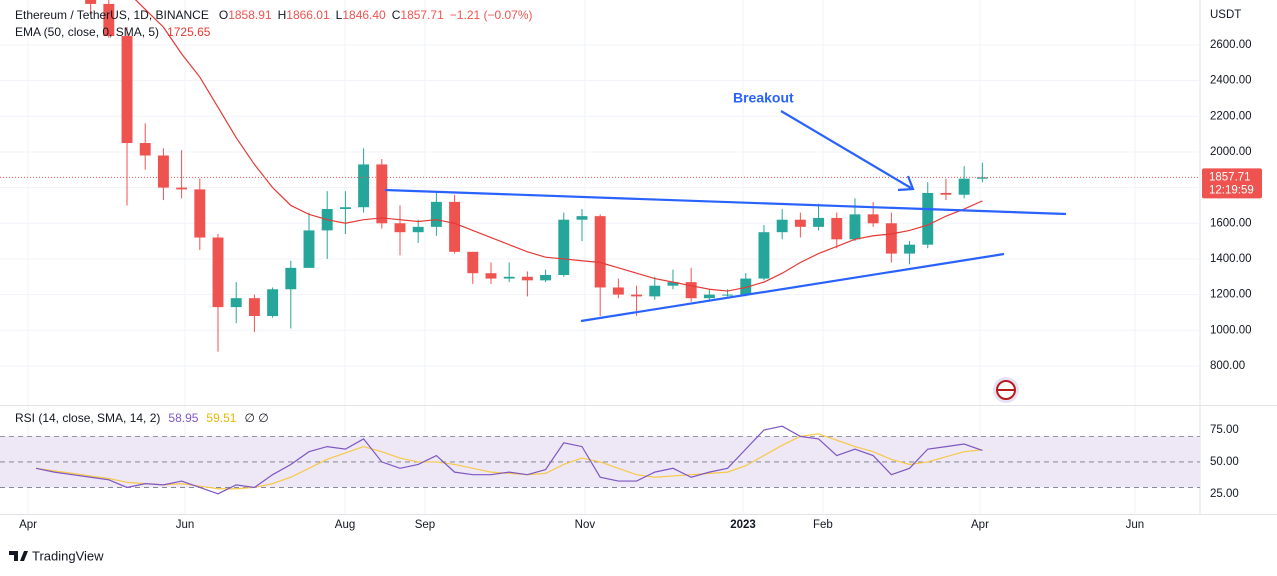 The height and width of the screenshot is (576, 1277). What do you see at coordinates (422, 15) in the screenshot?
I see `text-part: 1857.71` at bounding box center [422, 15].